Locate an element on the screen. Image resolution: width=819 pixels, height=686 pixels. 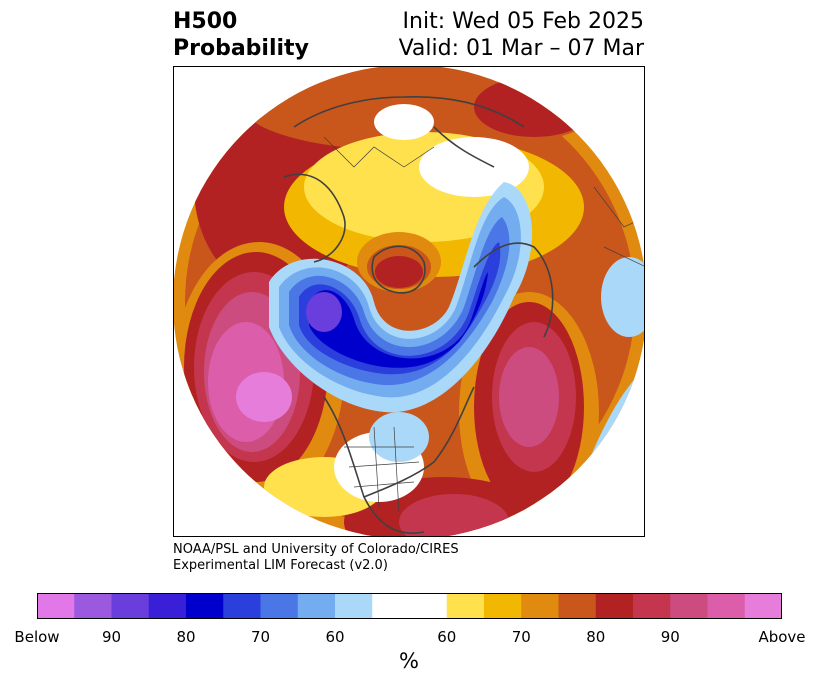
top-right-red is located at coordinates (534, 107).